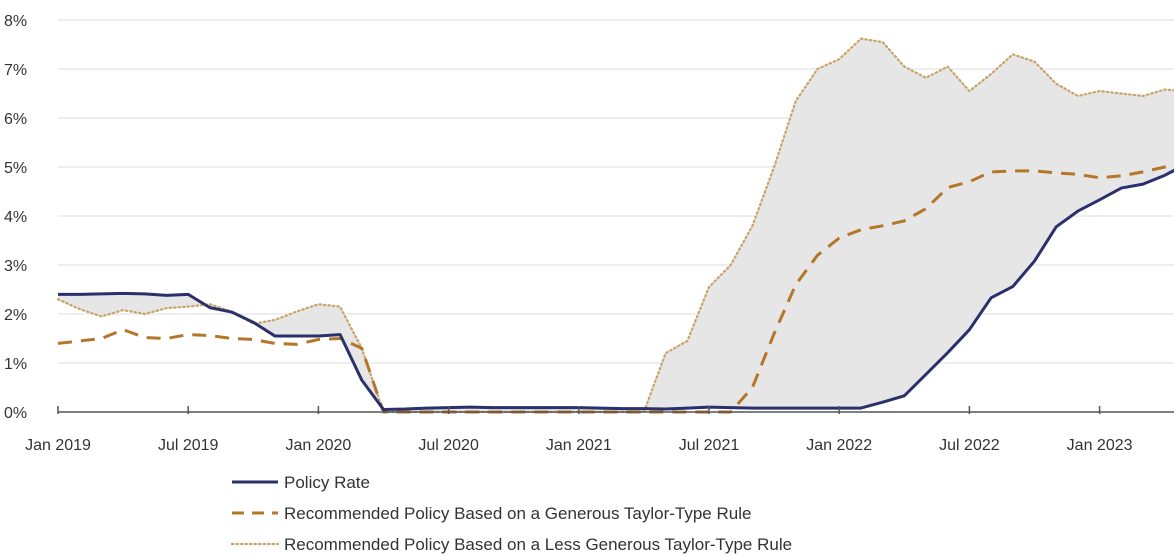  Describe the element at coordinates (15, 315) in the screenshot. I see `y-tick-label: 2%` at that location.